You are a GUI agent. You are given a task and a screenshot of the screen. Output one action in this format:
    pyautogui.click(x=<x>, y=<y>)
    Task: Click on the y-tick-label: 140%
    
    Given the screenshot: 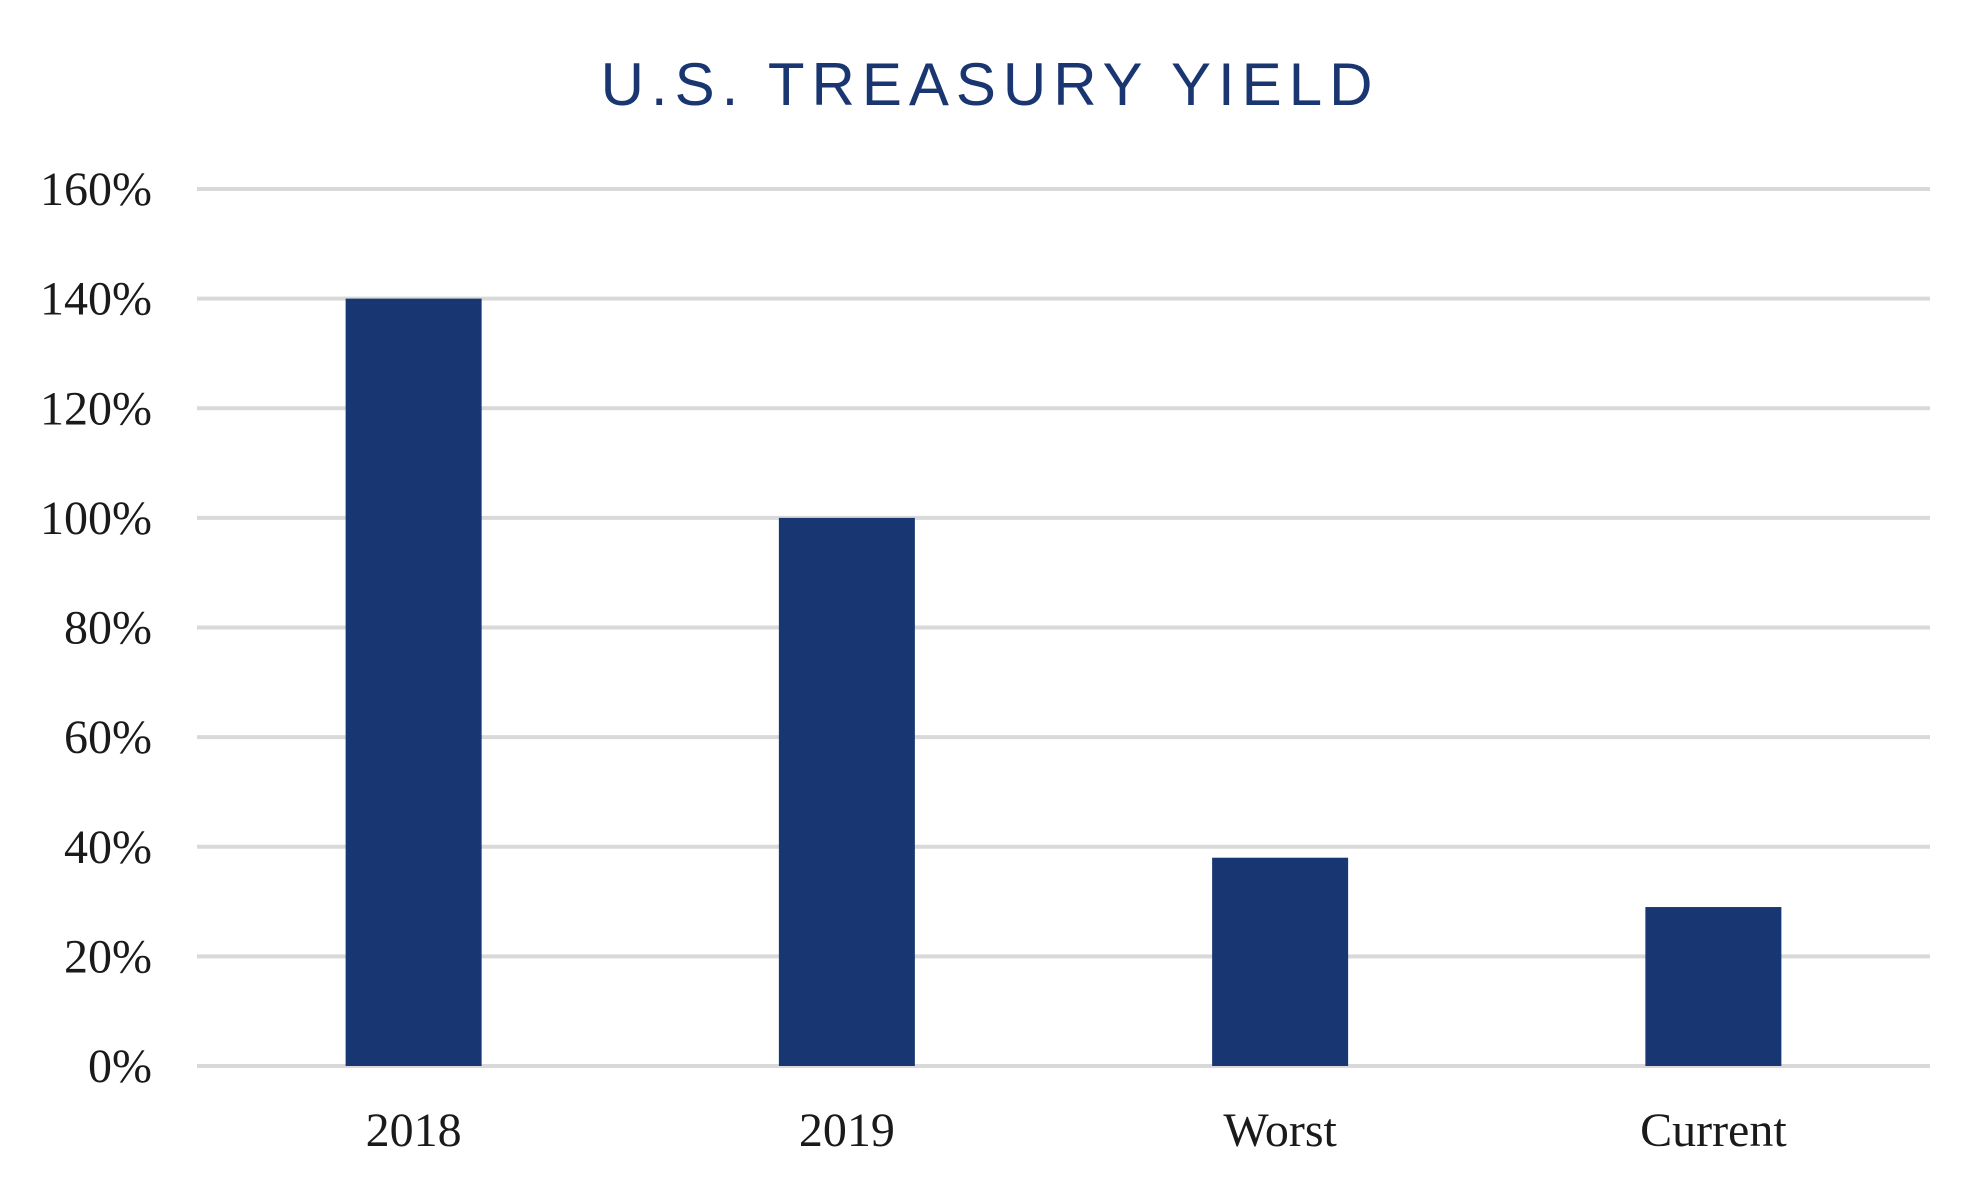 What is the action you would take?
    pyautogui.click(x=96, y=299)
    